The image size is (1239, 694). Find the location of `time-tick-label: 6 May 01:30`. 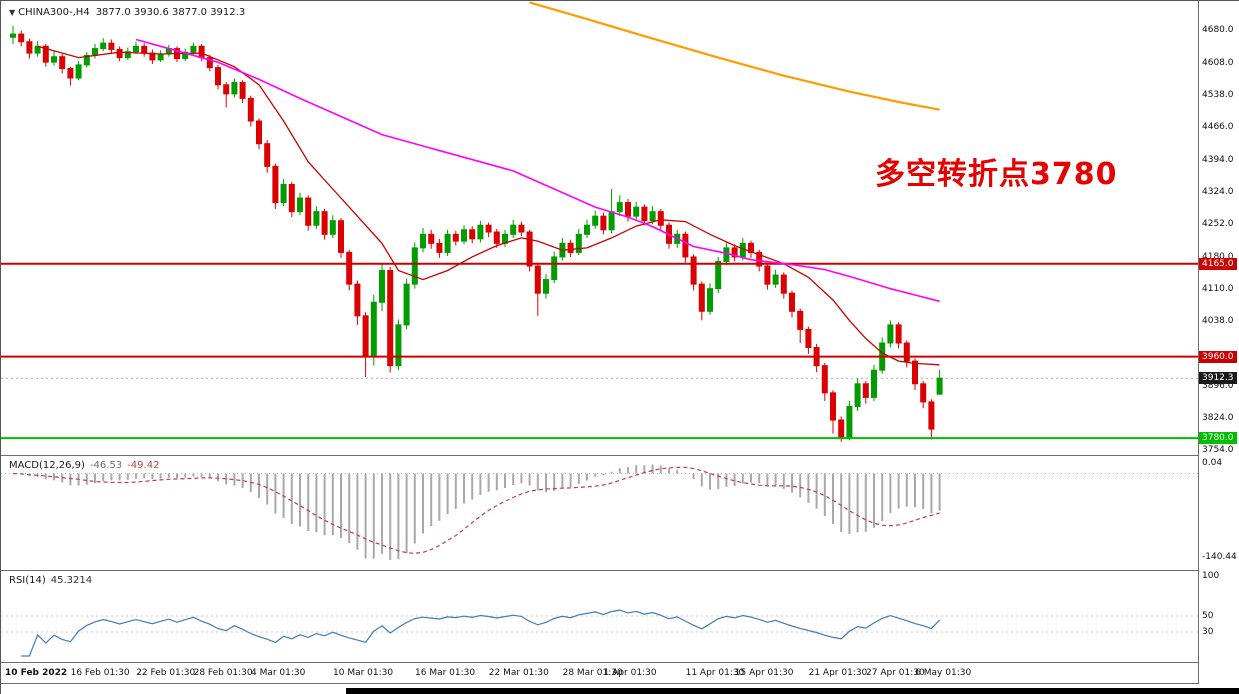

time-tick-label: 6 May 01:30 is located at coordinates (943, 673).